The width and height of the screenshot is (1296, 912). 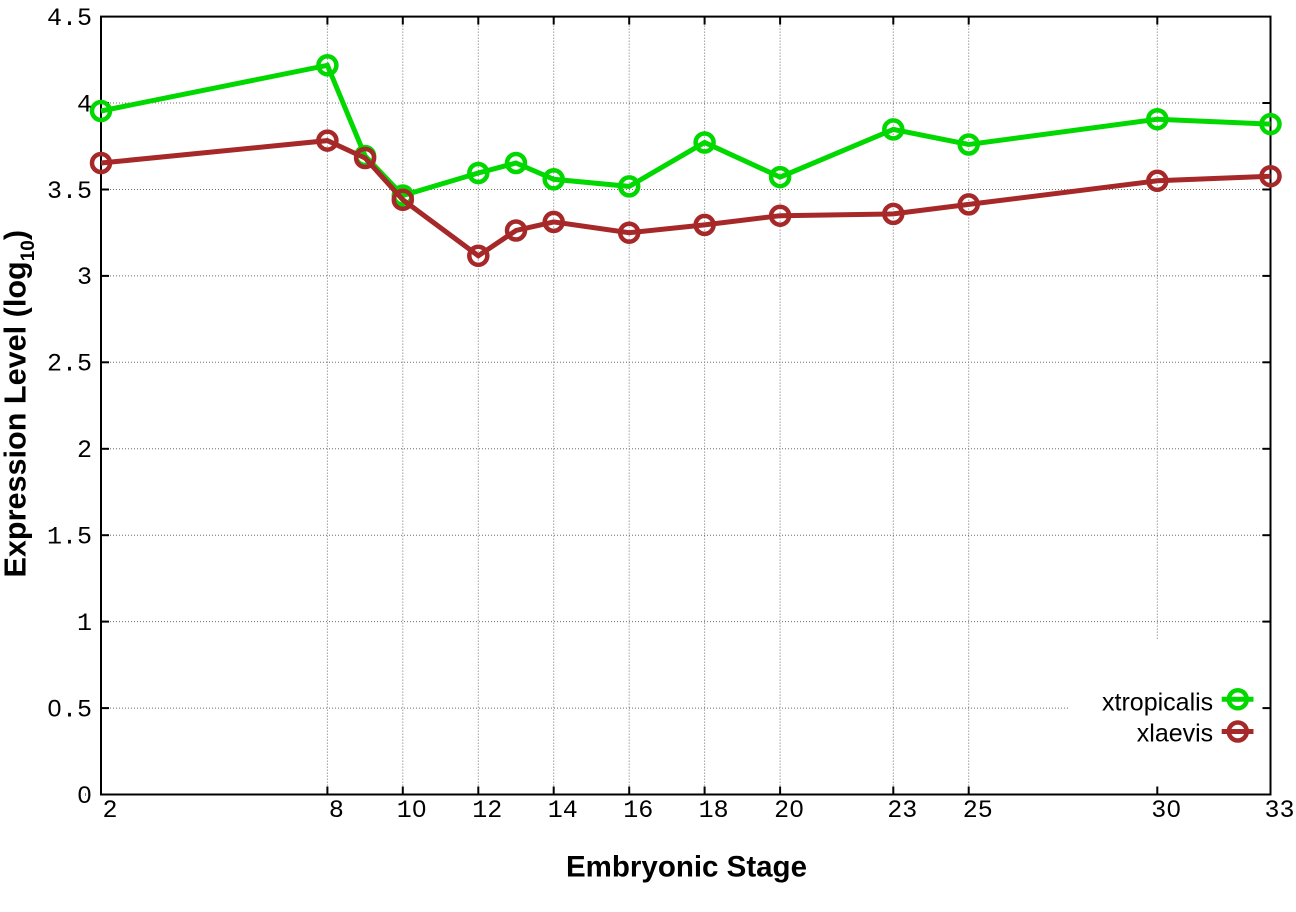 I want to click on svg-text: 30, so click(x=1166, y=810).